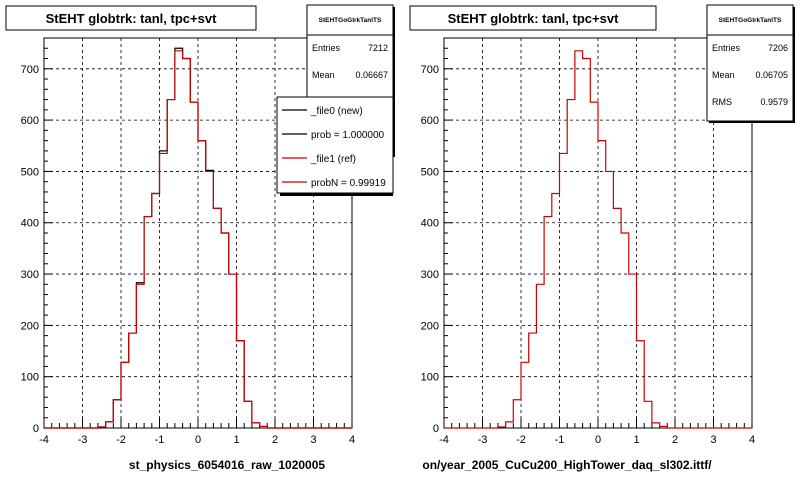 This screenshot has height=480, width=800. I want to click on legend-label: prob = 1.000000, so click(348, 135).